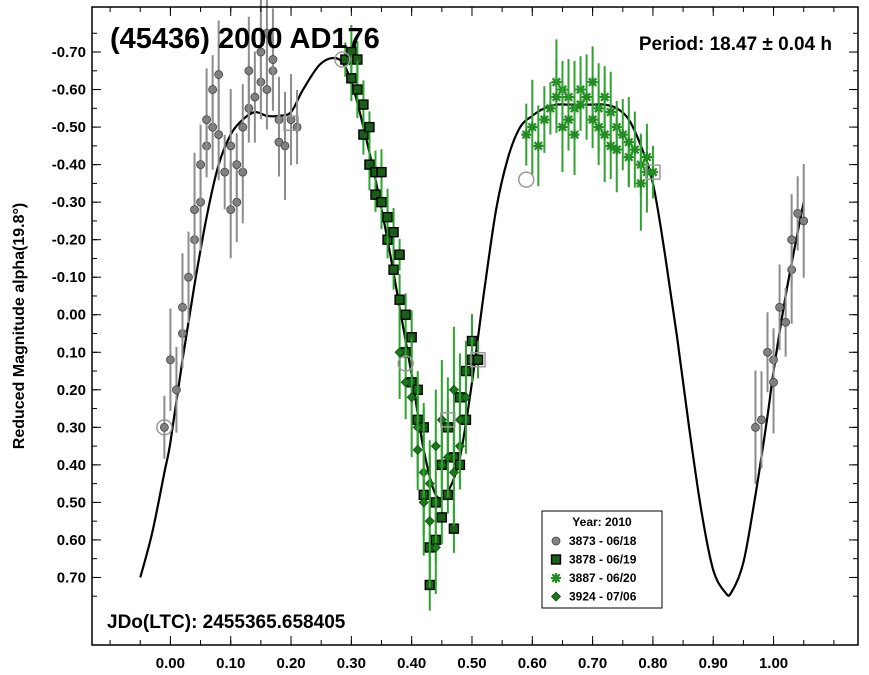 Image resolution: width=869 pixels, height=675 pixels. What do you see at coordinates (603, 597) in the screenshot?
I see `legend-entry-label: 3924 - 07/06` at bounding box center [603, 597].